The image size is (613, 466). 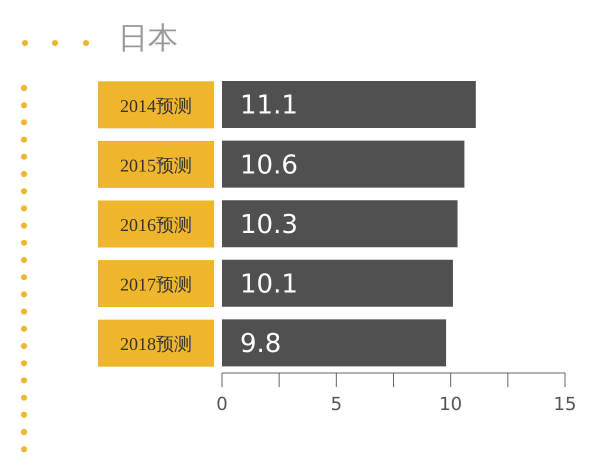 What do you see at coordinates (565, 404) in the screenshot?
I see `x-tick-label: 15` at bounding box center [565, 404].